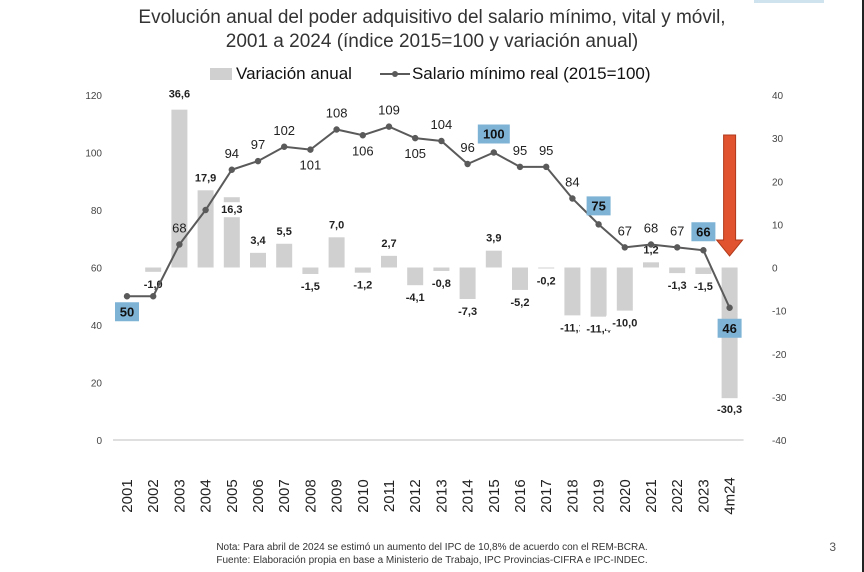  What do you see at coordinates (494, 495) in the screenshot?
I see `x-tick-label-2015: 2015` at bounding box center [494, 495].